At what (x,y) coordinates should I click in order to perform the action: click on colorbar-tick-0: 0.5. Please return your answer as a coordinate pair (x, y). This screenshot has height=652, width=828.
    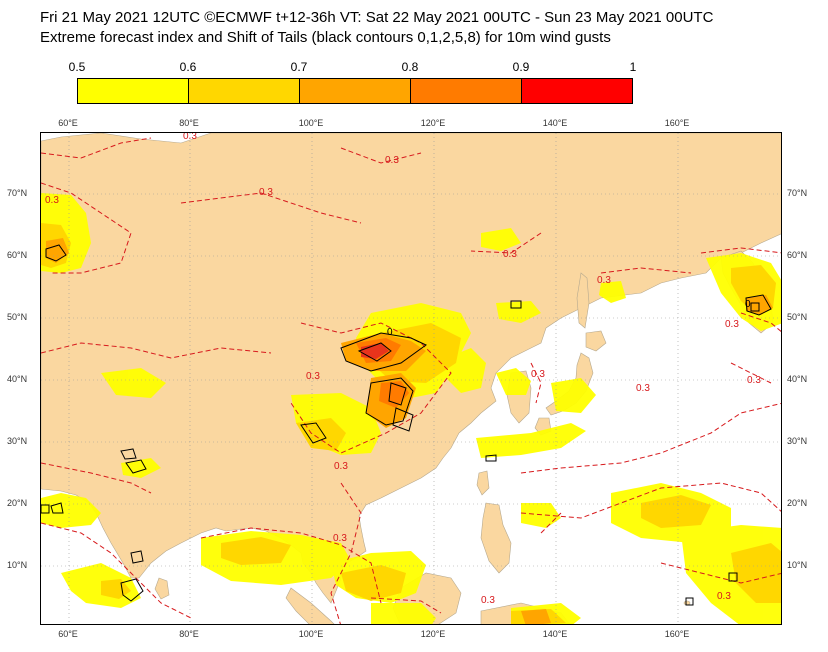
    Looking at the image, I should click on (77, 67).